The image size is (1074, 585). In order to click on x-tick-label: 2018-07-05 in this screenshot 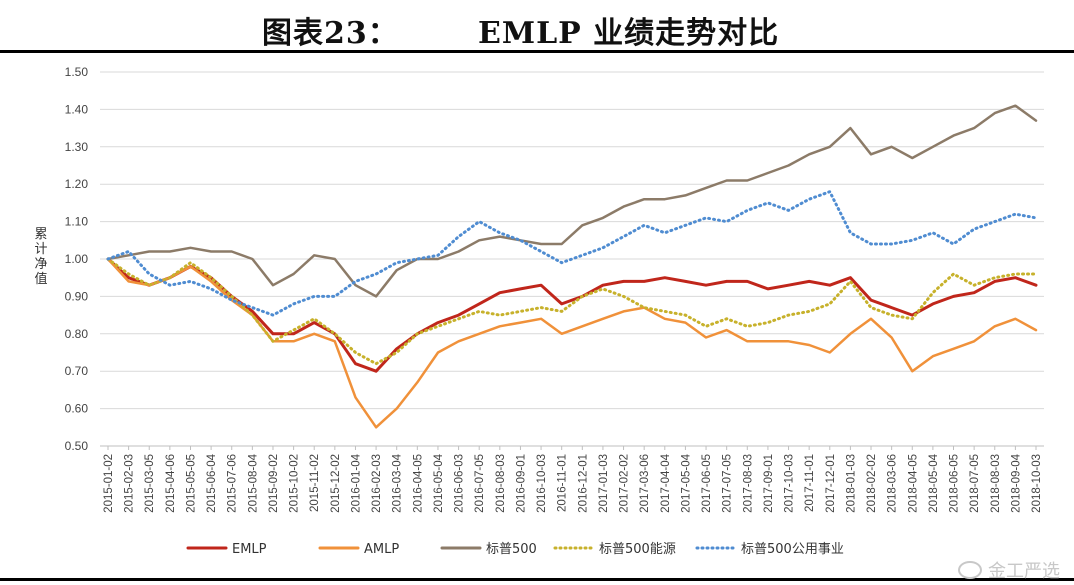, I will do `click(975, 483)`.